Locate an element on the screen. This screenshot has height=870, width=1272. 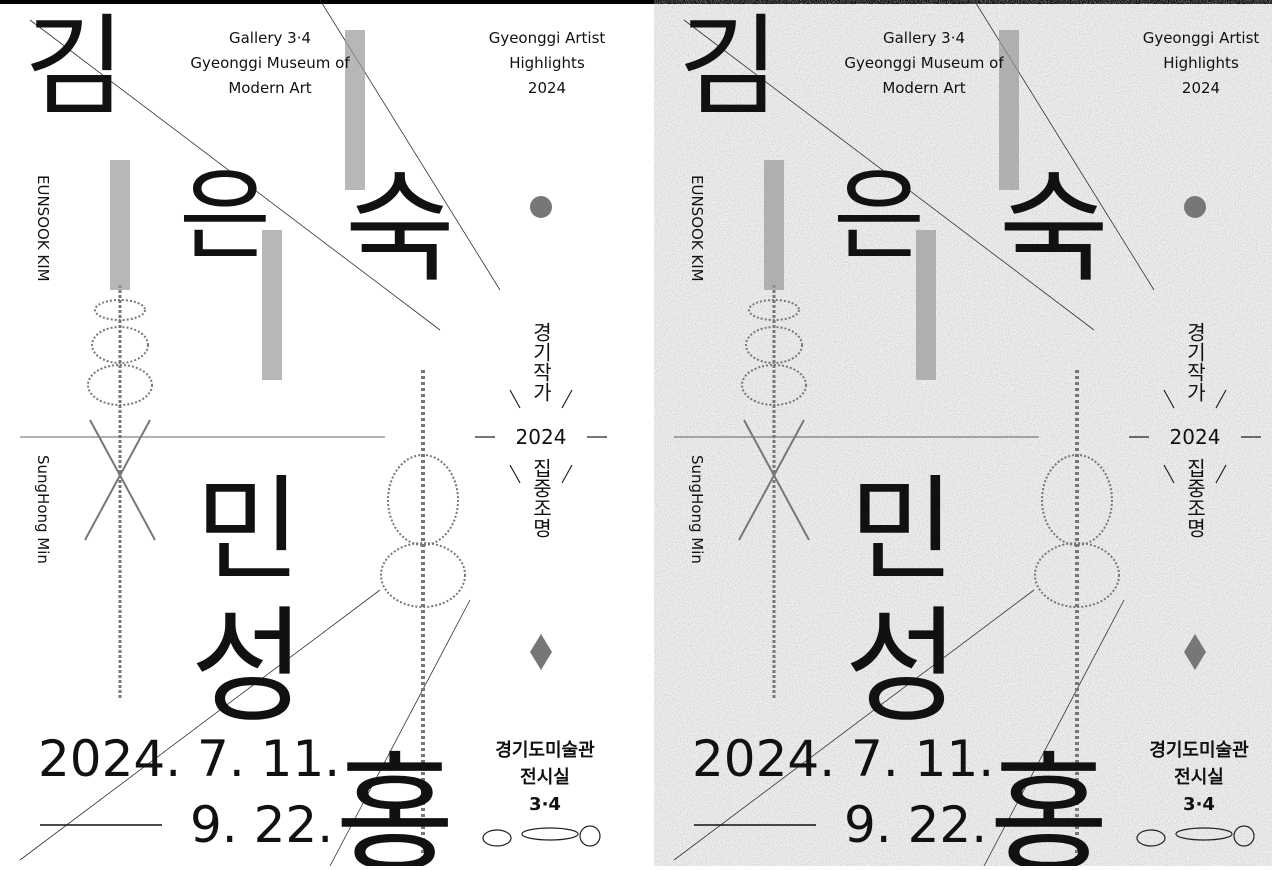
top-border is located at coordinates (636, 2).